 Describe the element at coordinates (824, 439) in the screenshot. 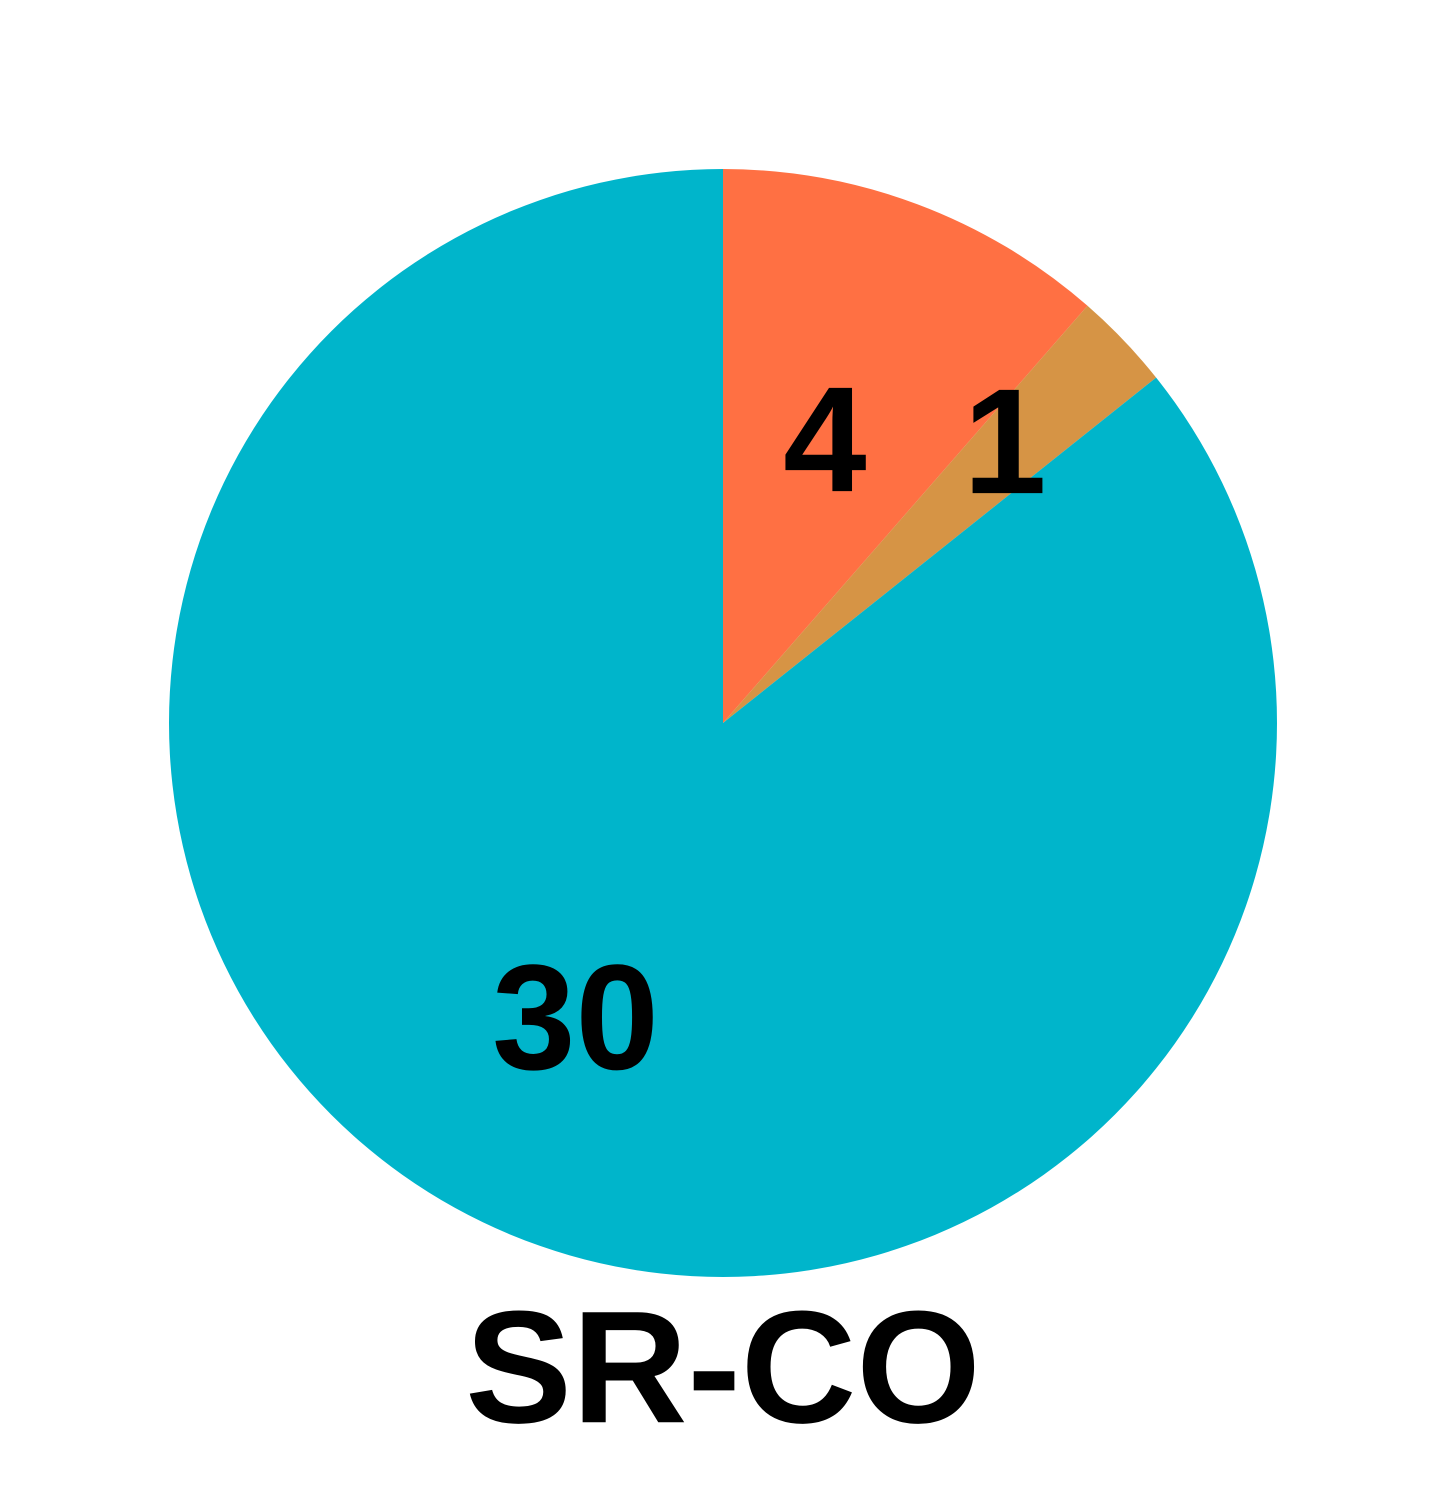

I see `slice-label-4: 4` at that location.